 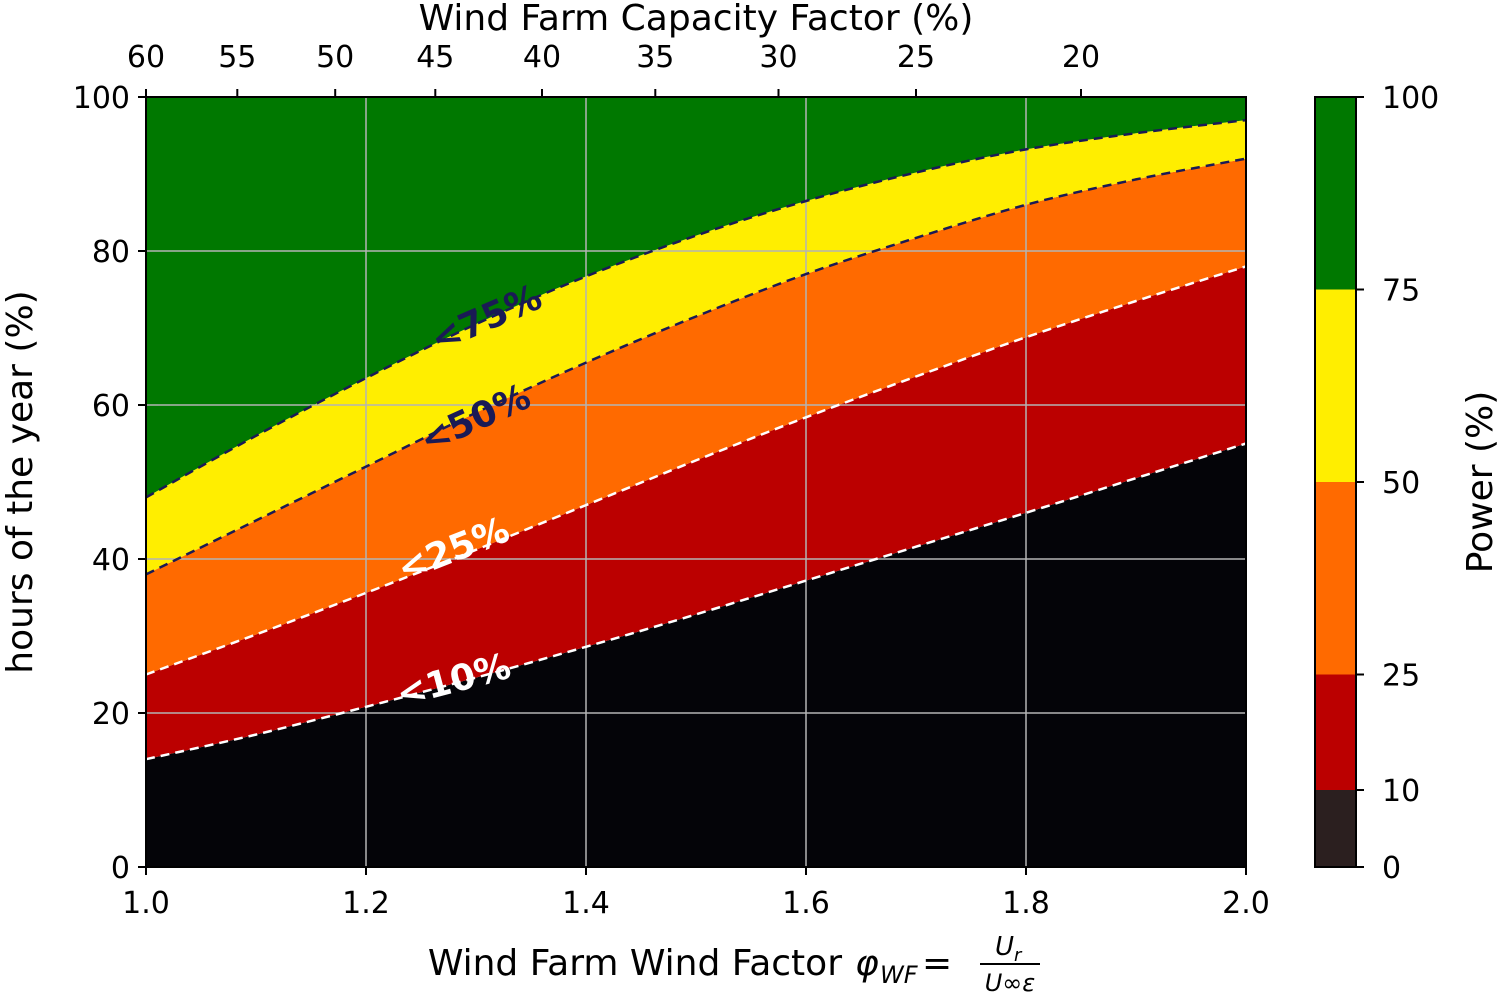 What do you see at coordinates (120, 868) in the screenshot?
I see `y-tick-label-0: 0` at bounding box center [120, 868].